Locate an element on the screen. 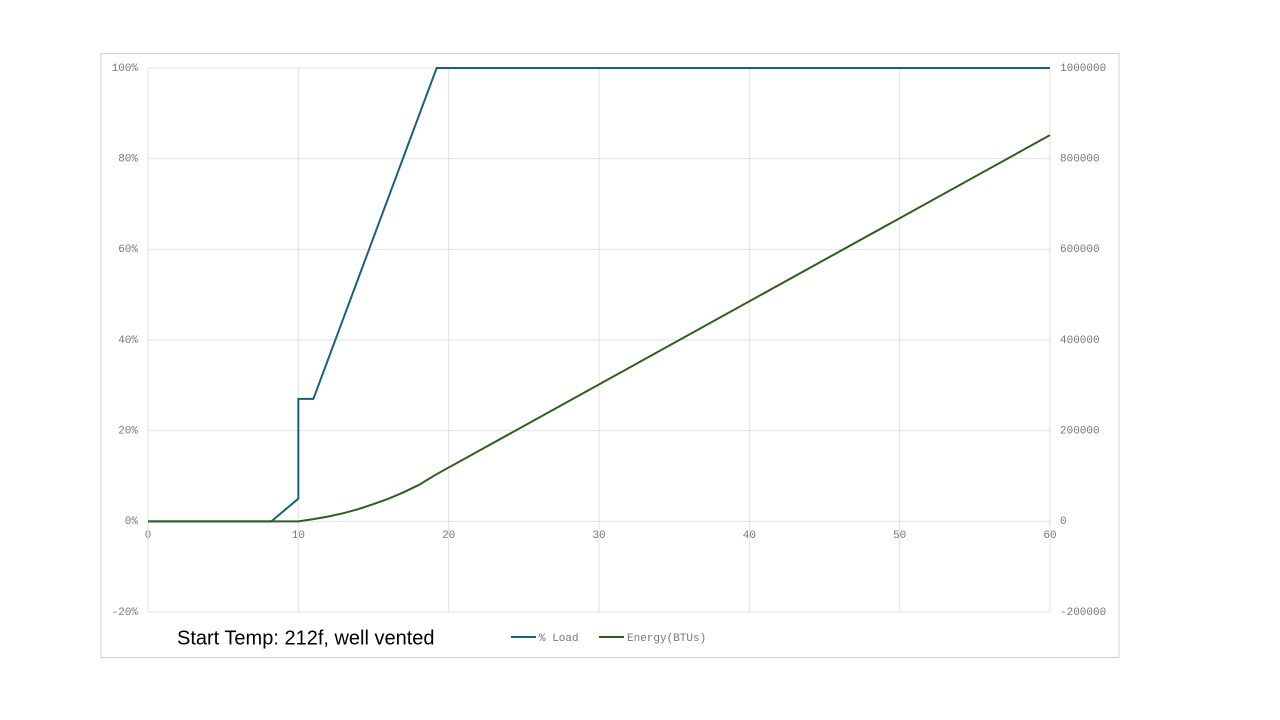 The width and height of the screenshot is (1280, 720). y2-tick-label: 200000 is located at coordinates (1080, 432).